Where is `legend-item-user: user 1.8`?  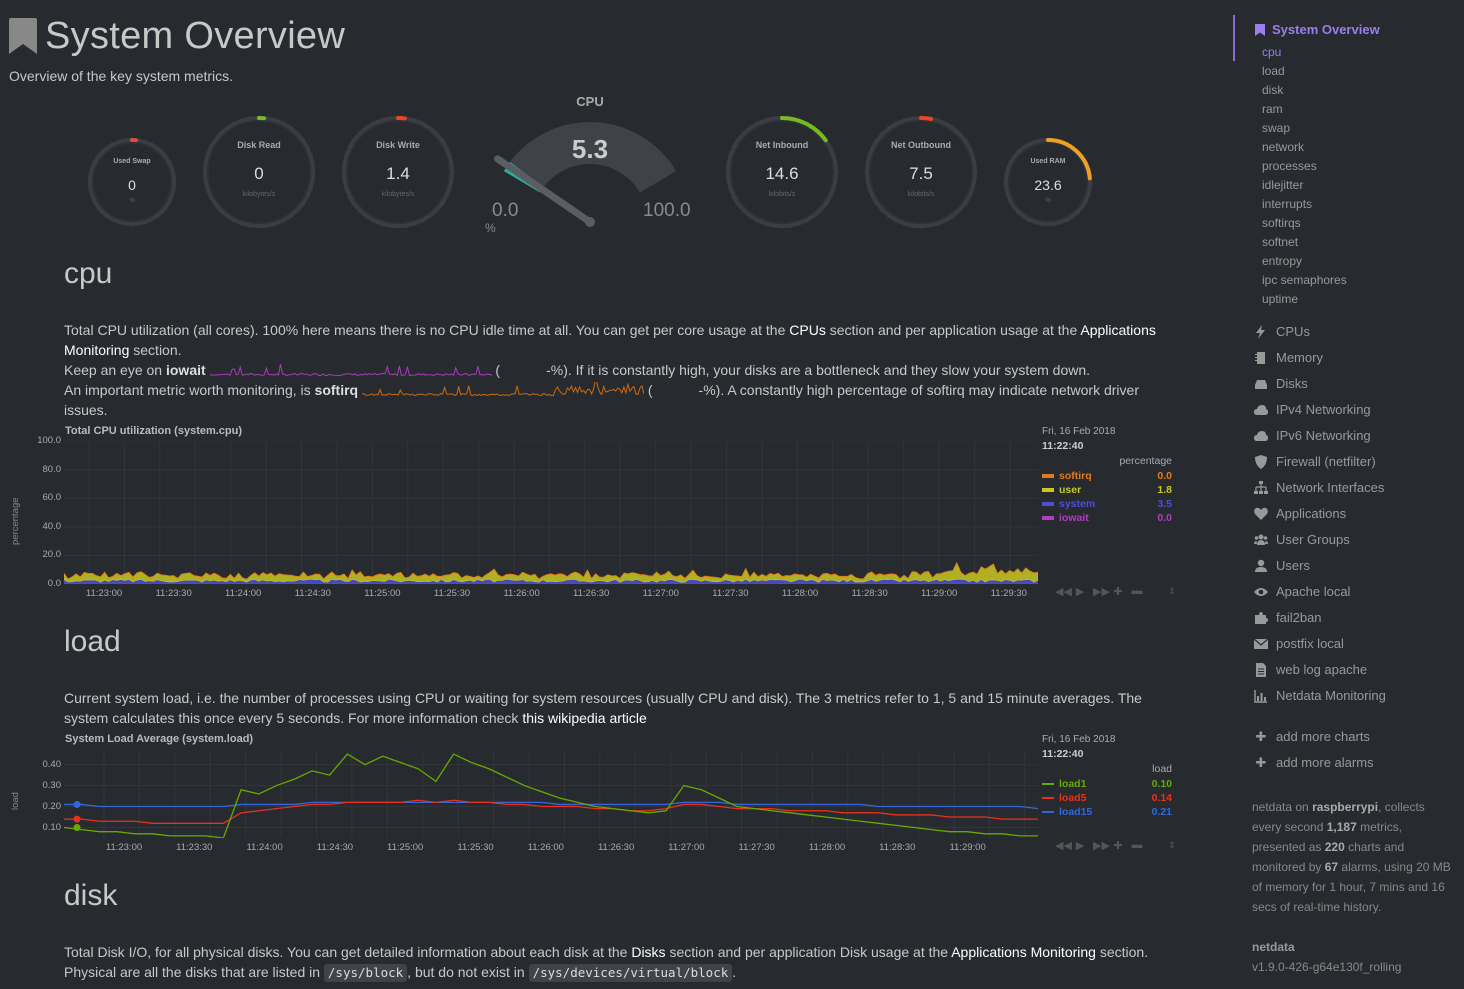
legend-item-user: user 1.8 is located at coordinates (1107, 490).